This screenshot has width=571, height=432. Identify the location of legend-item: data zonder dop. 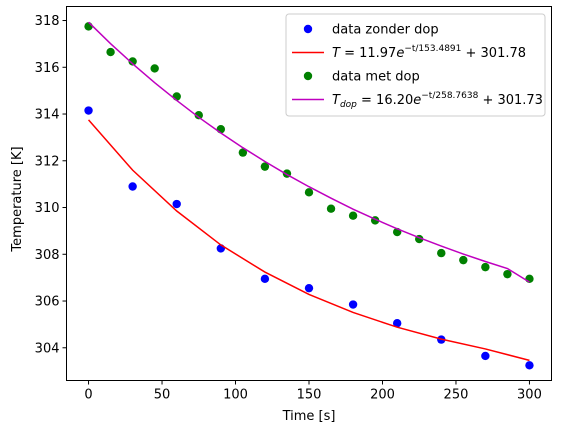
(371, 30).